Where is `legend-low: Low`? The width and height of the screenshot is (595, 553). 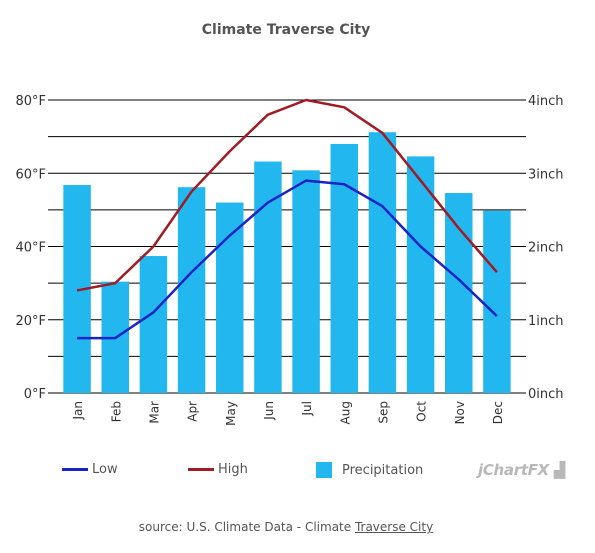
legend-low: Low is located at coordinates (90, 469).